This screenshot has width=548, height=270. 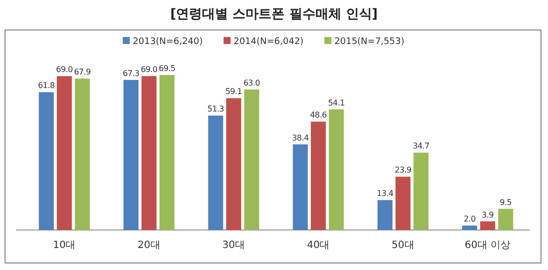 What do you see at coordinates (234, 245) in the screenshot?
I see `x-tick-label: 30대` at bounding box center [234, 245].